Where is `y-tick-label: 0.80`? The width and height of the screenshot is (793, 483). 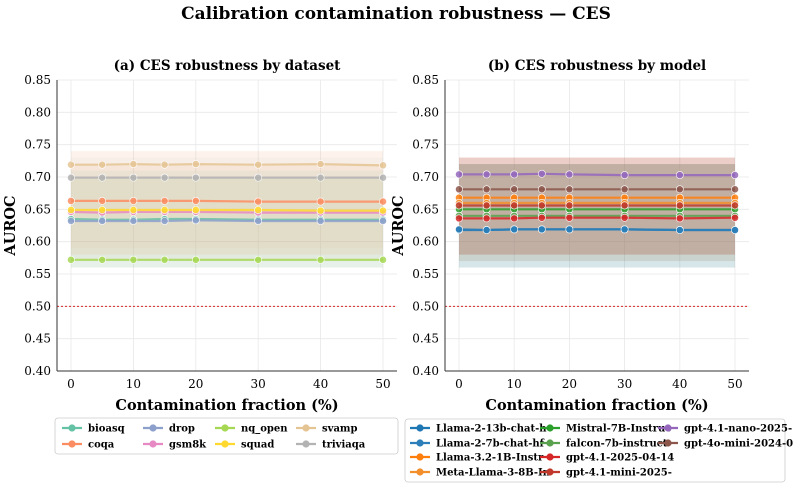 y-tick-label: 0.80 is located at coordinates (37, 112).